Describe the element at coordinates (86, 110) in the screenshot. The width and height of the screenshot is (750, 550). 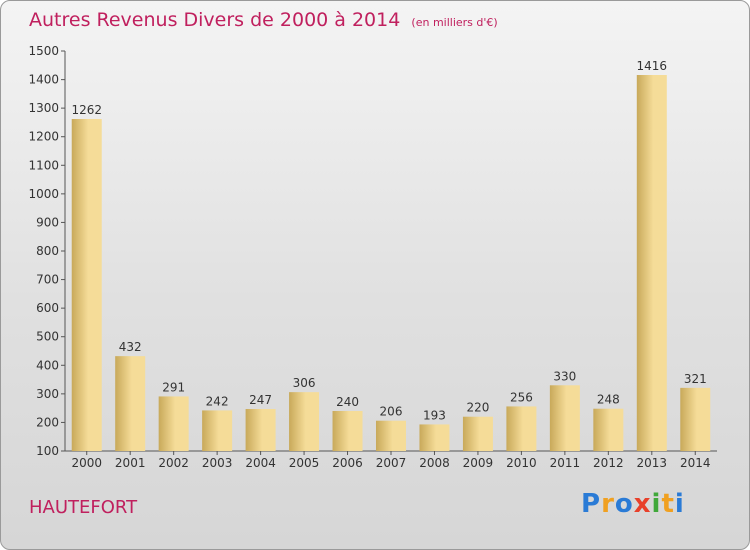
I see `bar-value-label: 1262` at that location.